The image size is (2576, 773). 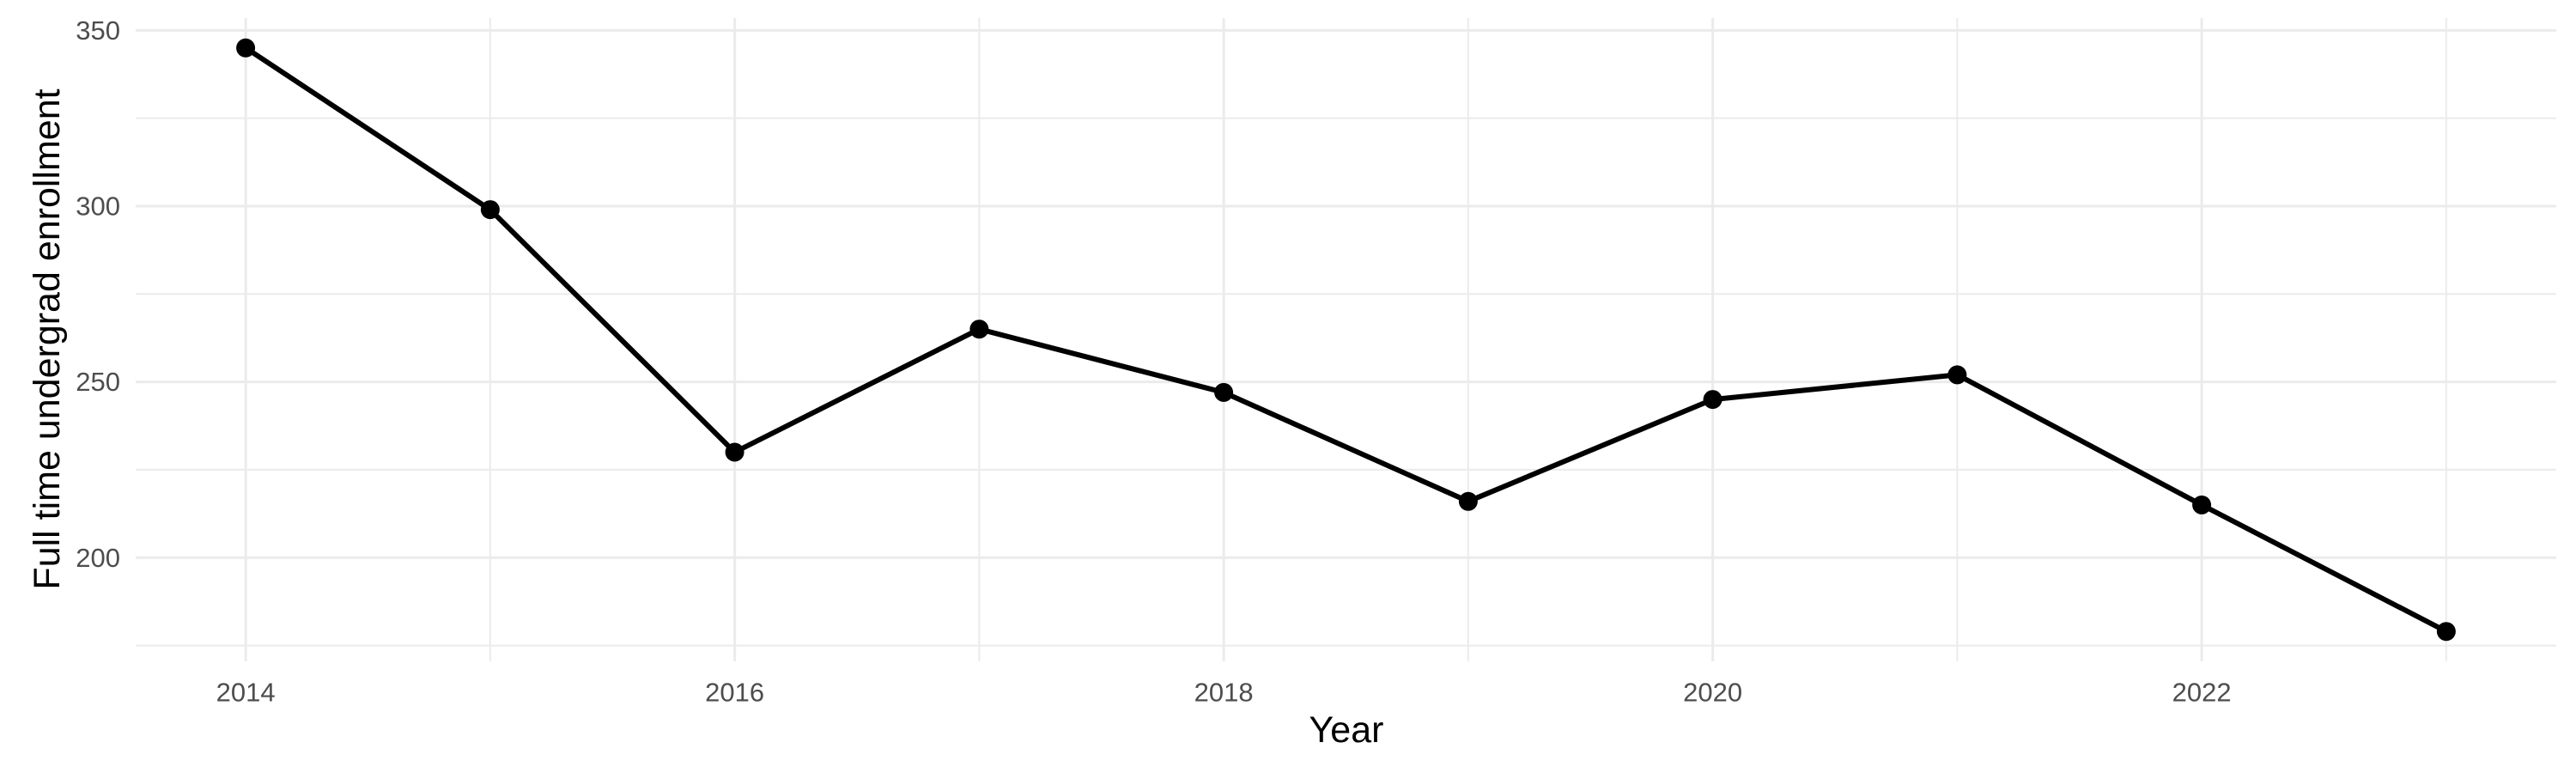 I want to click on x-tick-label-2016: 2016, so click(x=735, y=693).